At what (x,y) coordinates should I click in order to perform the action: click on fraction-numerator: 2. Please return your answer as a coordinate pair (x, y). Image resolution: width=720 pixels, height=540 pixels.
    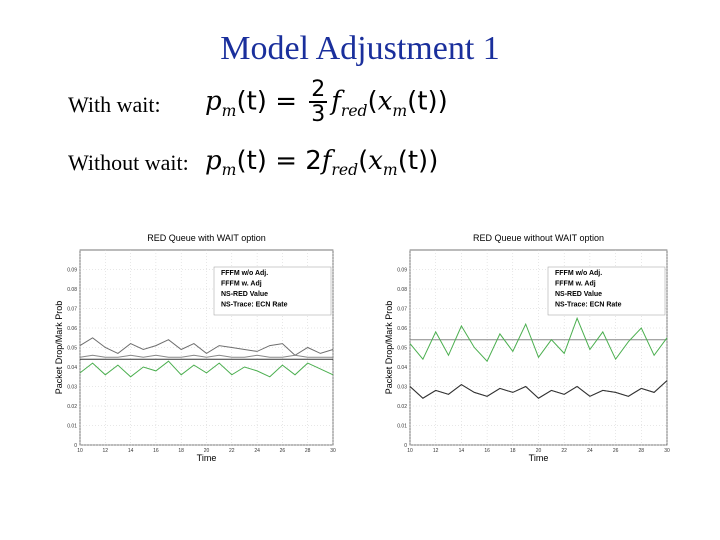
    Looking at the image, I should click on (318, 90).